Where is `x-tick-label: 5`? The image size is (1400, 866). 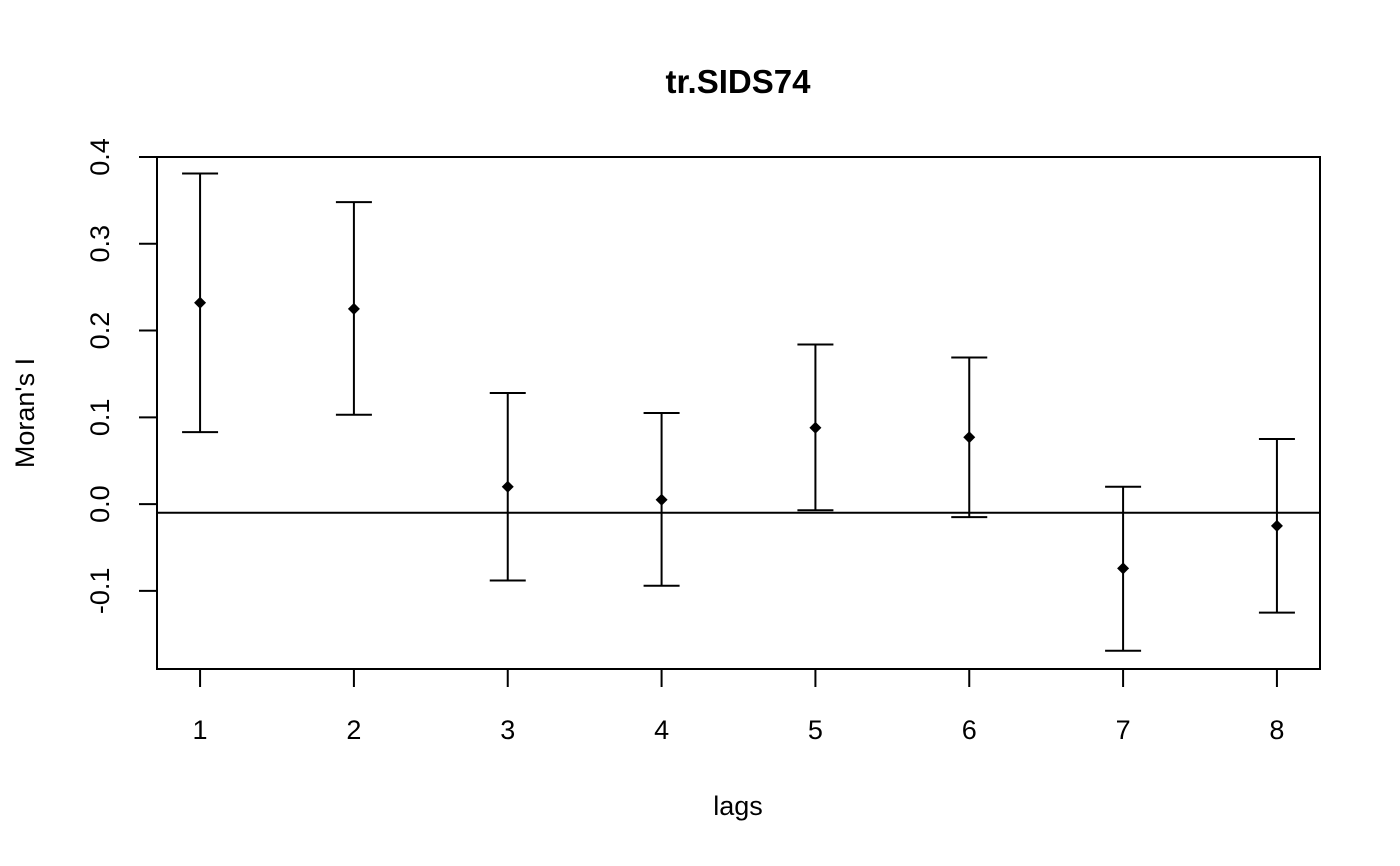 x-tick-label: 5 is located at coordinates (815, 730).